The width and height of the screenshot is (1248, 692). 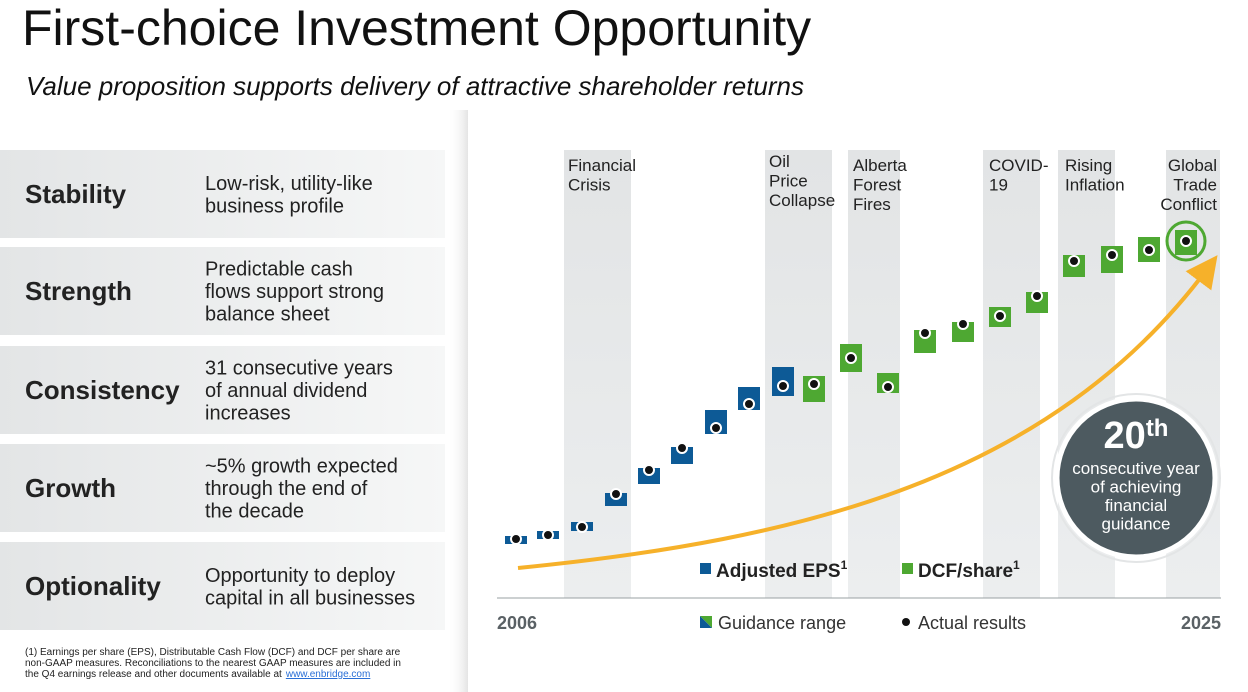 I want to click on legend-dcf: DCF/share1, so click(x=969, y=570).